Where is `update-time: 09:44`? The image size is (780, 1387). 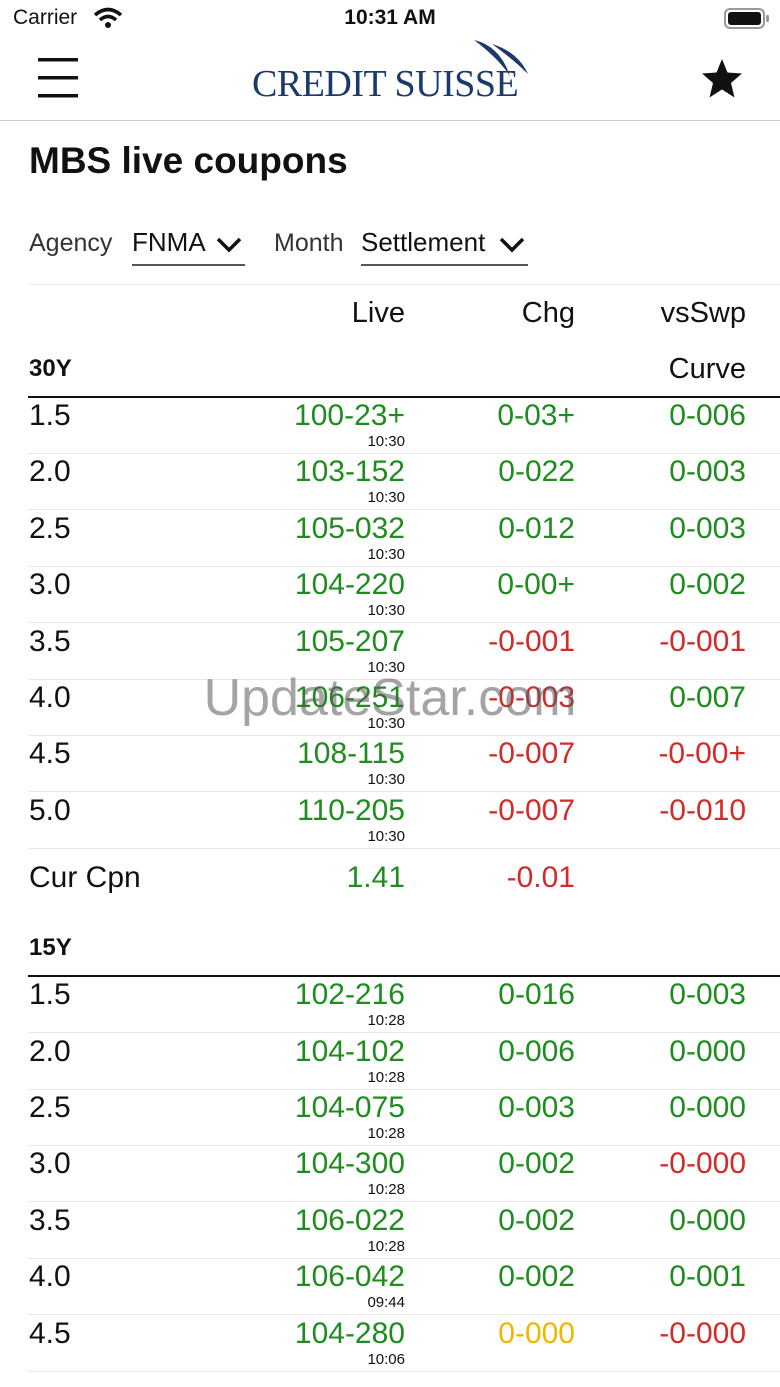
update-time: 09:44 is located at coordinates (386, 1303).